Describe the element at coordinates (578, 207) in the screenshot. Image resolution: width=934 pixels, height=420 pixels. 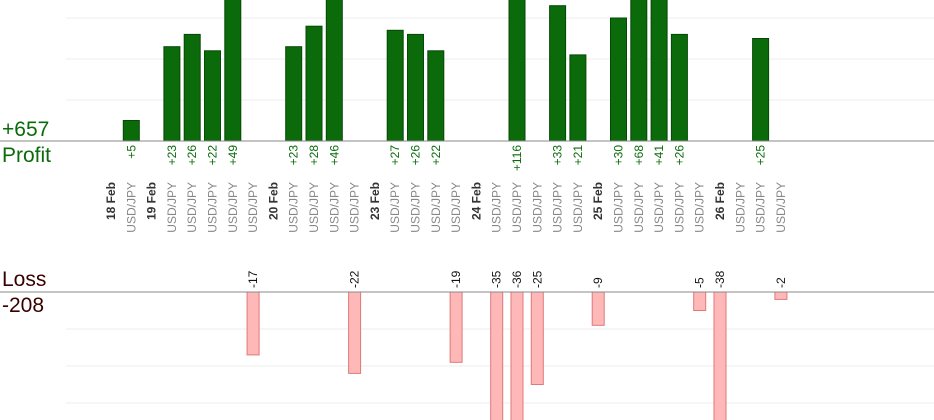
I see `pair-label-23: USD/JPY` at that location.